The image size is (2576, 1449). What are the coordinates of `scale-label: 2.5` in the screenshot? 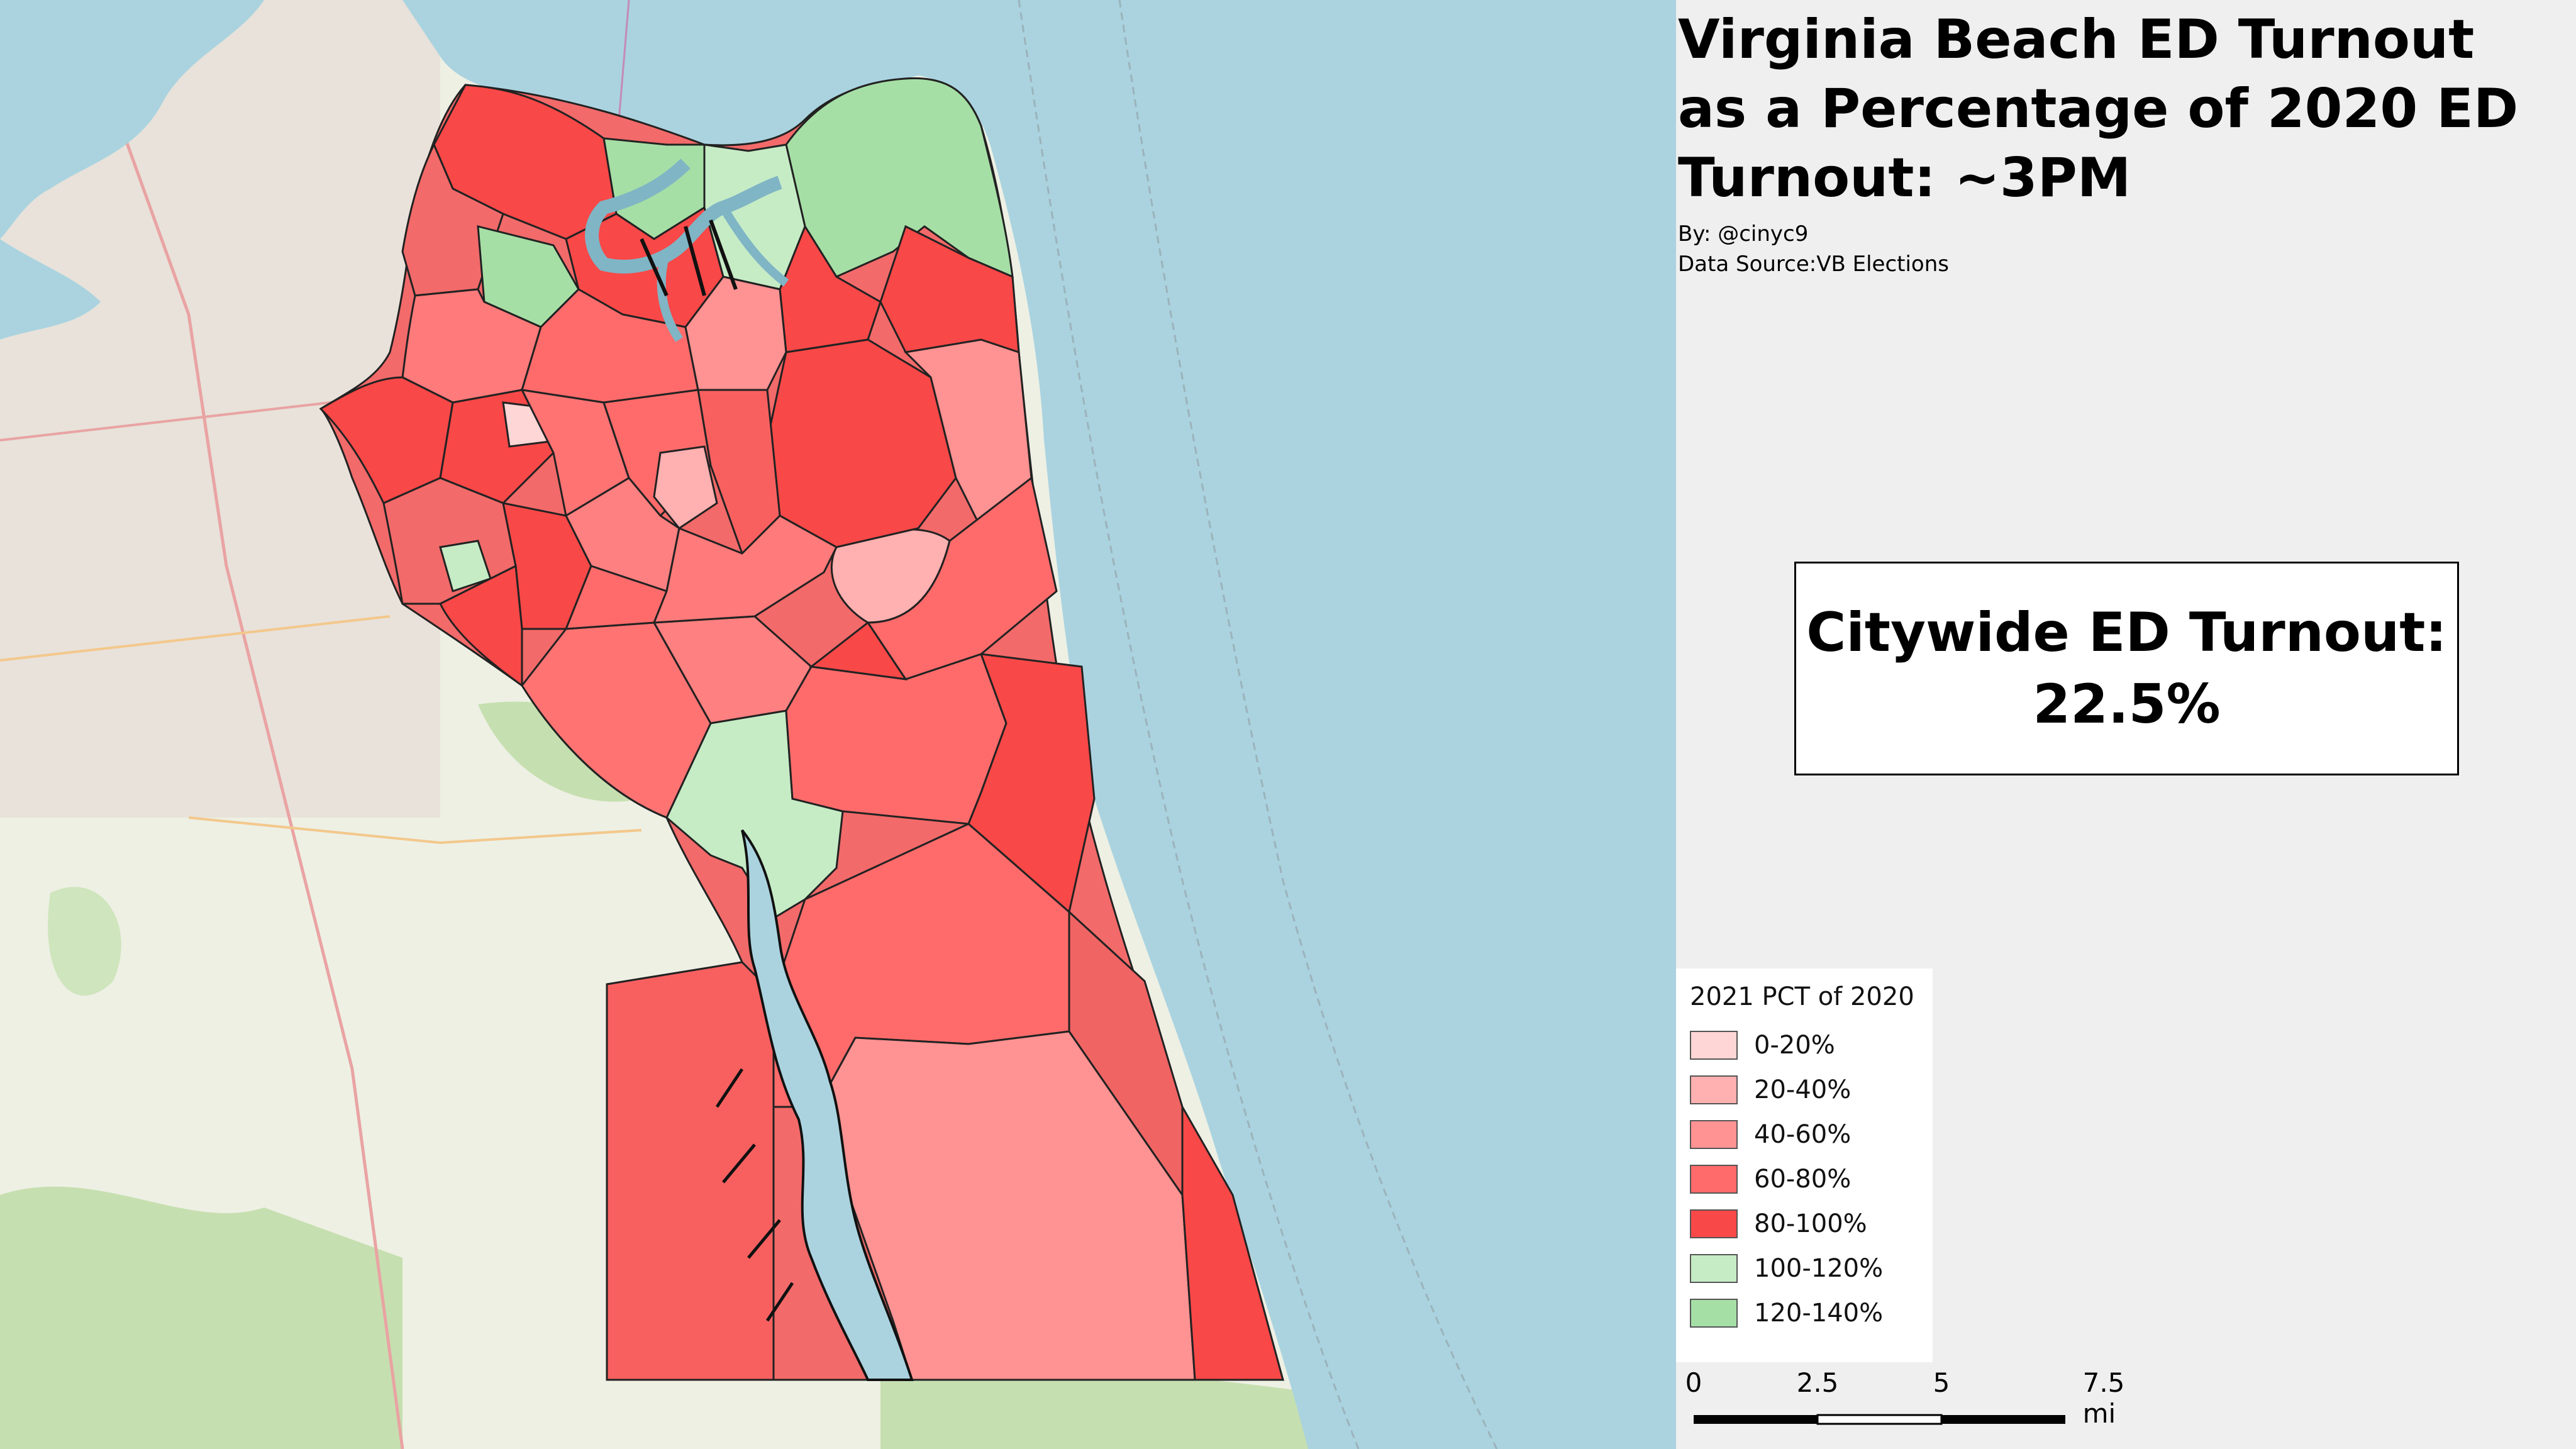 It's located at (1817, 1382).